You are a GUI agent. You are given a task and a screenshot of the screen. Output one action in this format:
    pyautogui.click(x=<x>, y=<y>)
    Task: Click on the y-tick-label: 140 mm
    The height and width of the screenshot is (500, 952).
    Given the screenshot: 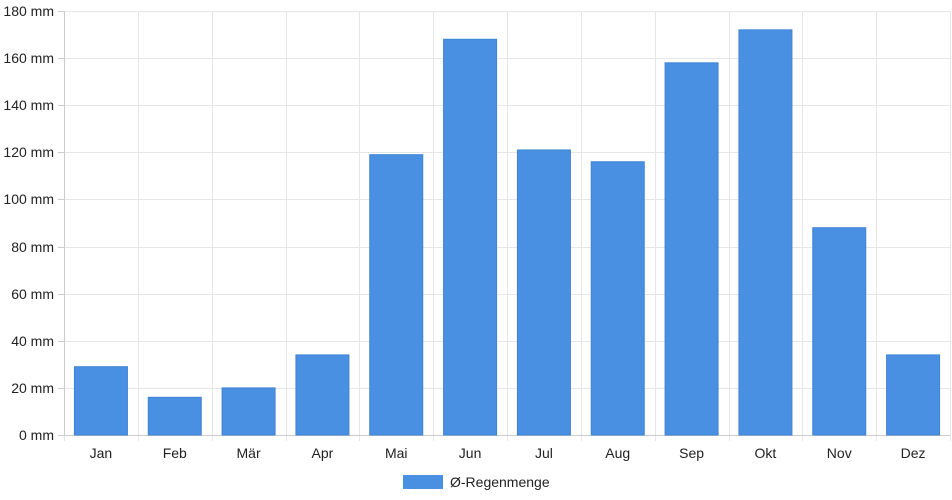 What is the action you would take?
    pyautogui.click(x=28, y=105)
    